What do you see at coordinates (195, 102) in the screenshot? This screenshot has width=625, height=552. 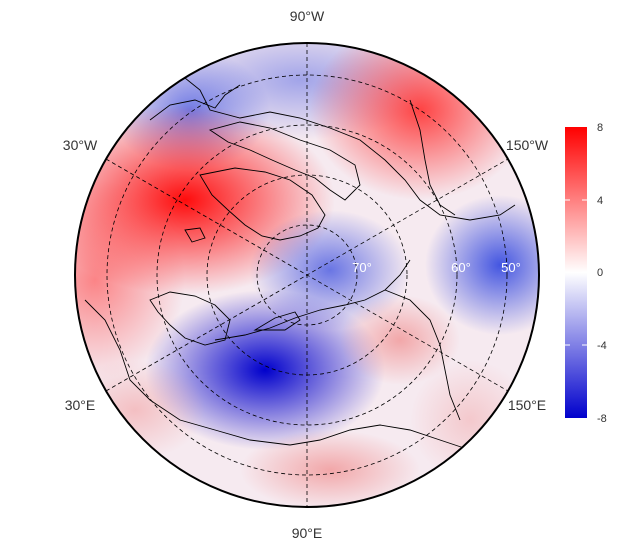 I see `coast-hudson-bay` at bounding box center [195, 102].